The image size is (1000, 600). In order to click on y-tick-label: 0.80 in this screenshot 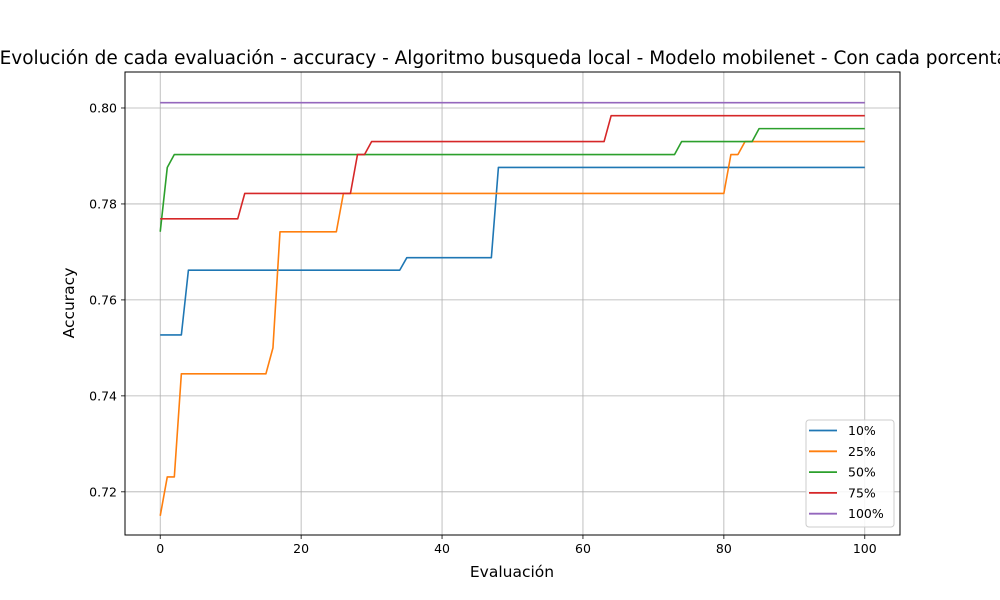, I will do `click(103, 107)`.